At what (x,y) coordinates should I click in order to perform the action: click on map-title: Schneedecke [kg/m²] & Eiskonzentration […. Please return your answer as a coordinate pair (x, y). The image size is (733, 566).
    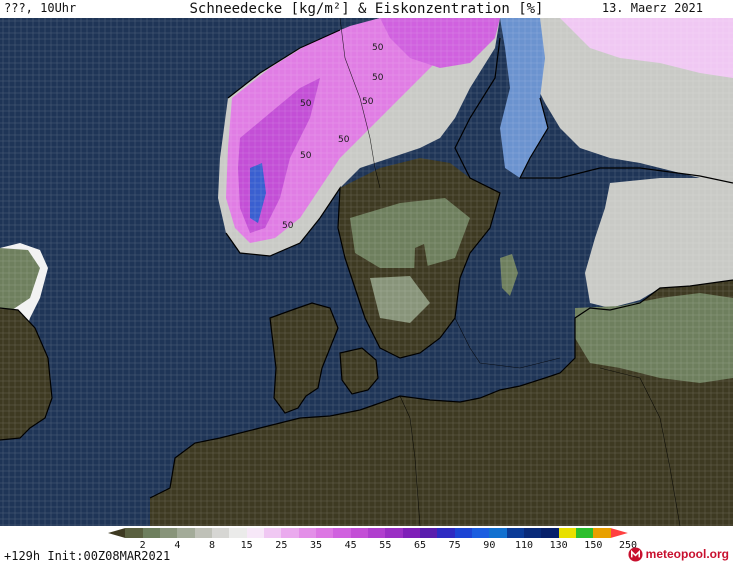
    Looking at the image, I should click on (366, 9).